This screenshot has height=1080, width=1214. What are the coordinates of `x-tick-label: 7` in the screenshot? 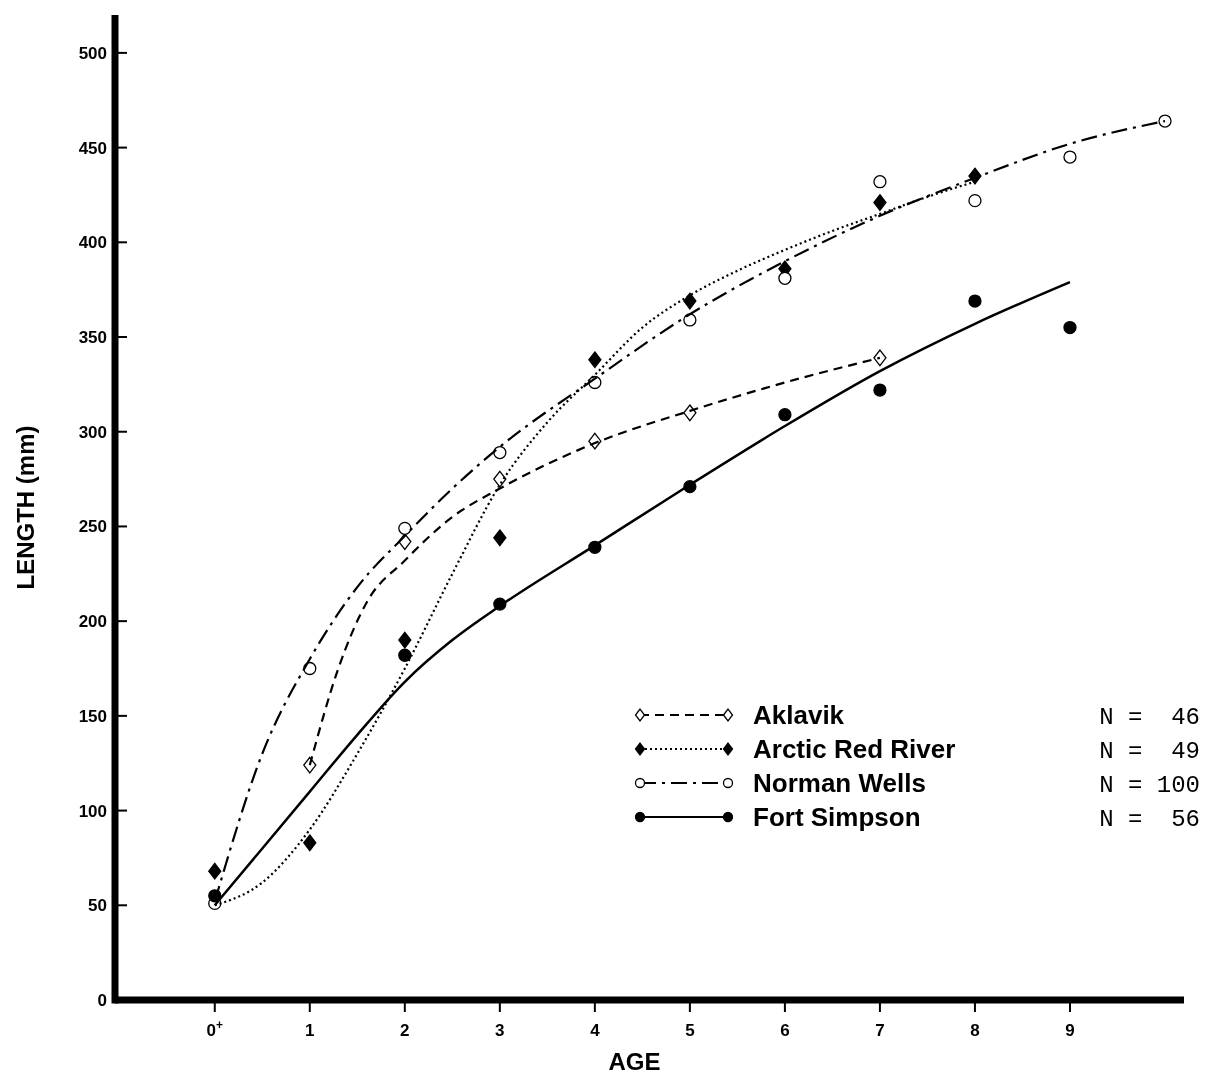 It's located at (880, 1030).